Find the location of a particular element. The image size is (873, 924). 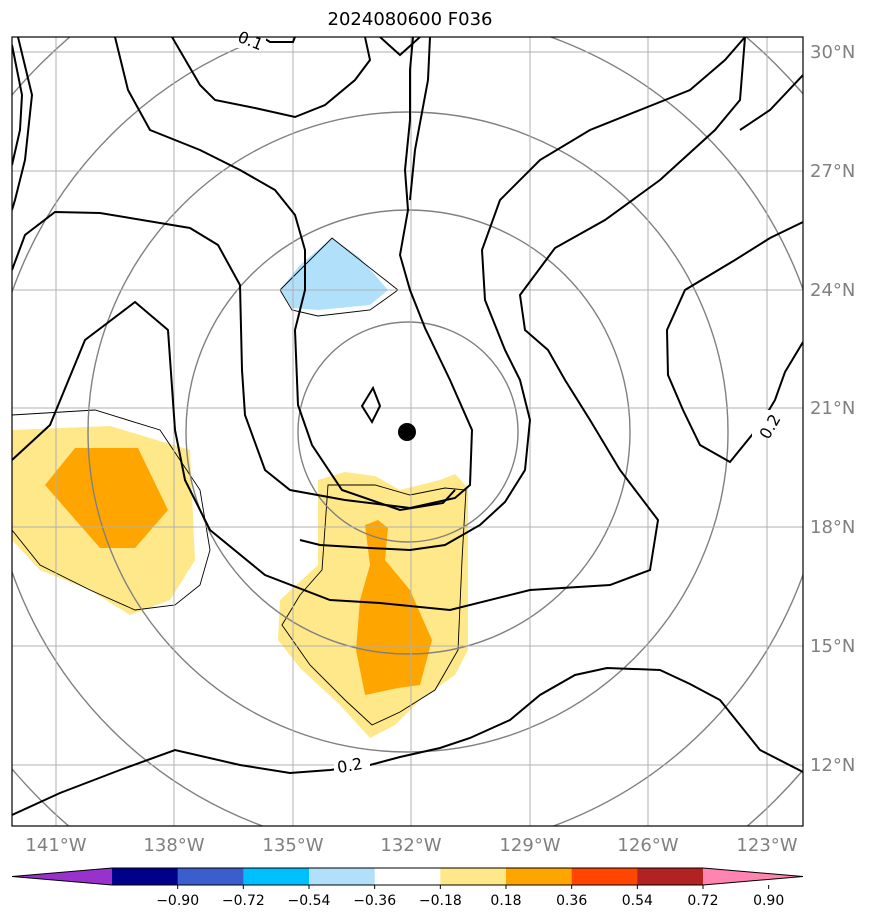

colorbar-outline is located at coordinates (407, 876).